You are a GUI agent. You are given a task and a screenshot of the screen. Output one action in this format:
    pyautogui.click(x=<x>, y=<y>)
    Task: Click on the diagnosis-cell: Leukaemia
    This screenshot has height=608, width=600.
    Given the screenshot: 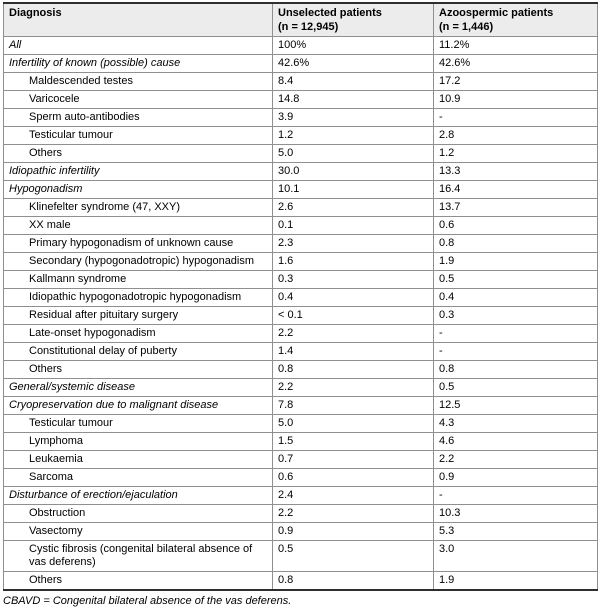 What is the action you would take?
    pyautogui.click(x=138, y=459)
    